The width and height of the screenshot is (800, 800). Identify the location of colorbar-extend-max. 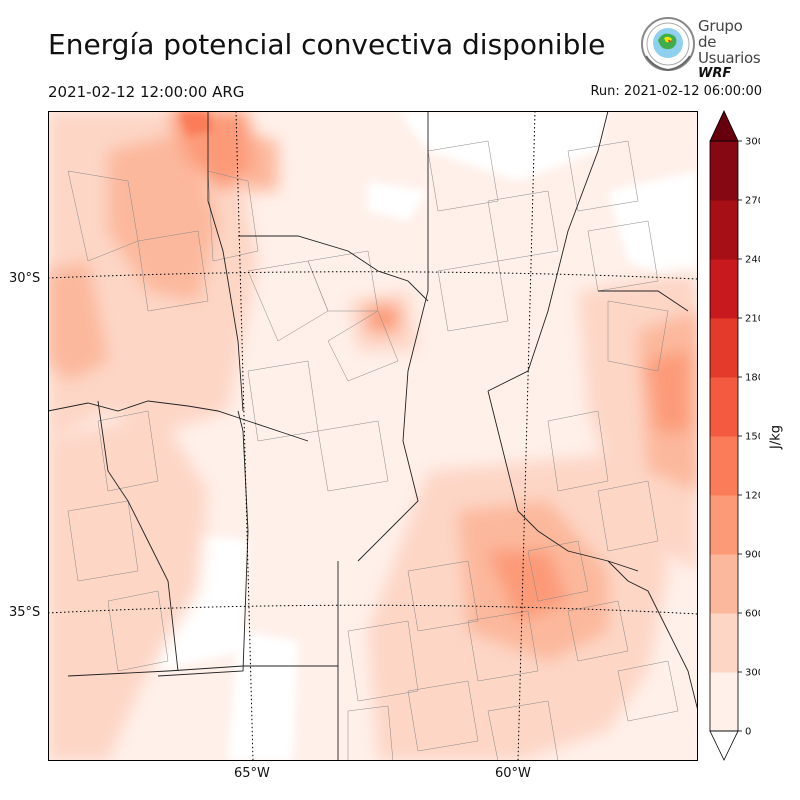
(724, 126).